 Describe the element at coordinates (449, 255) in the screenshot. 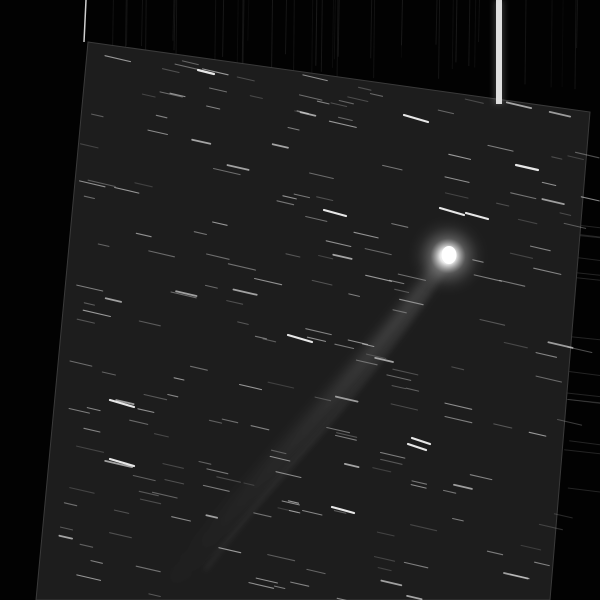

I see `comet-nucleus` at that location.